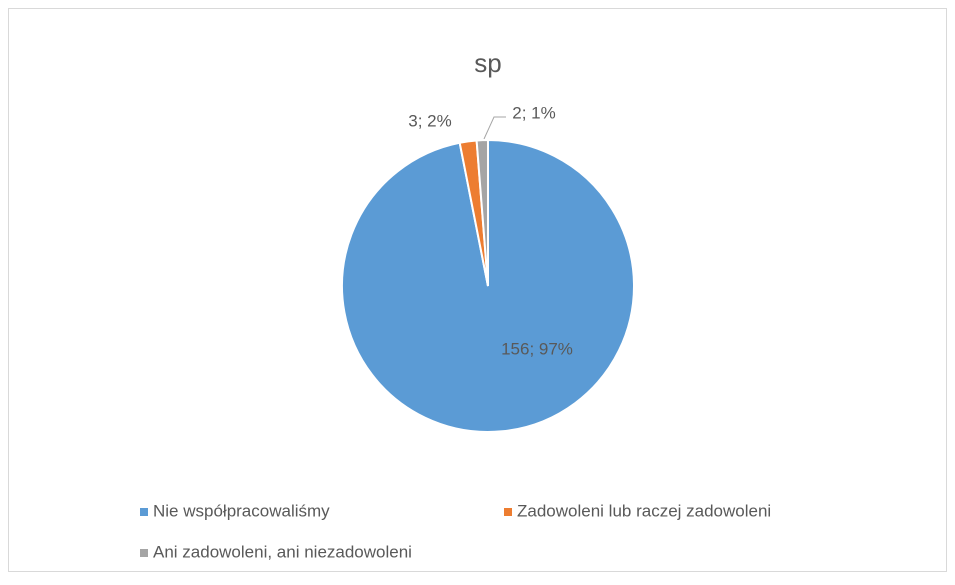  I want to click on legend-label: Nie współpracowaliśmy, so click(241, 510).